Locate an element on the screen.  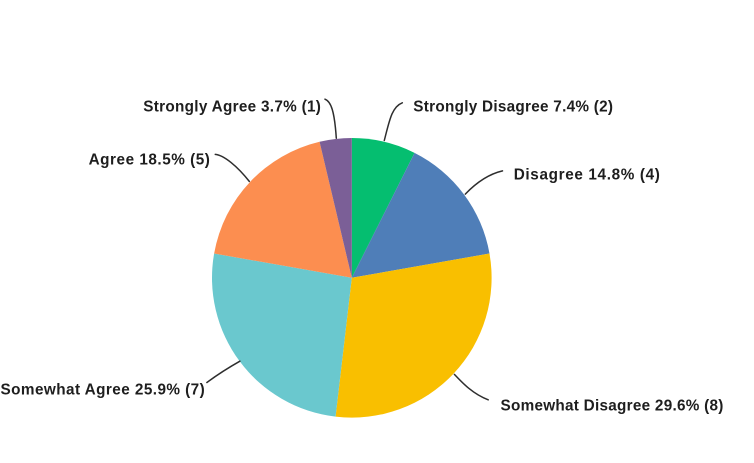
svg-text: Somewhat Disagree 29.6% (8) is located at coordinates (612, 406).